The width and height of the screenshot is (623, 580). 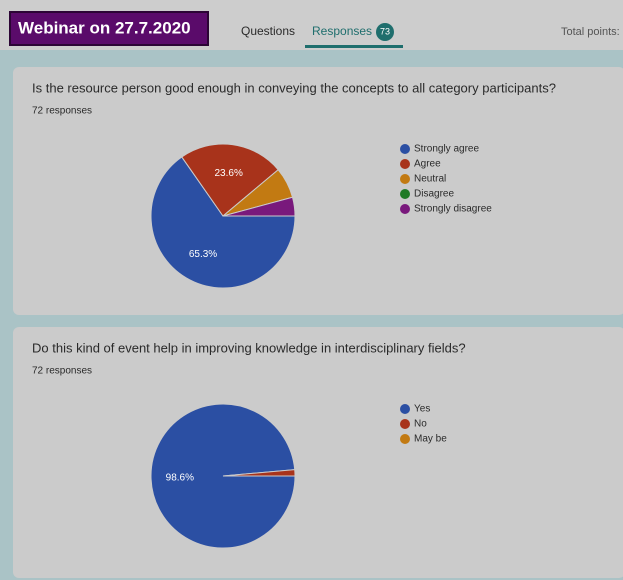 What do you see at coordinates (430, 179) in the screenshot?
I see `legend-label: Neutral` at bounding box center [430, 179].